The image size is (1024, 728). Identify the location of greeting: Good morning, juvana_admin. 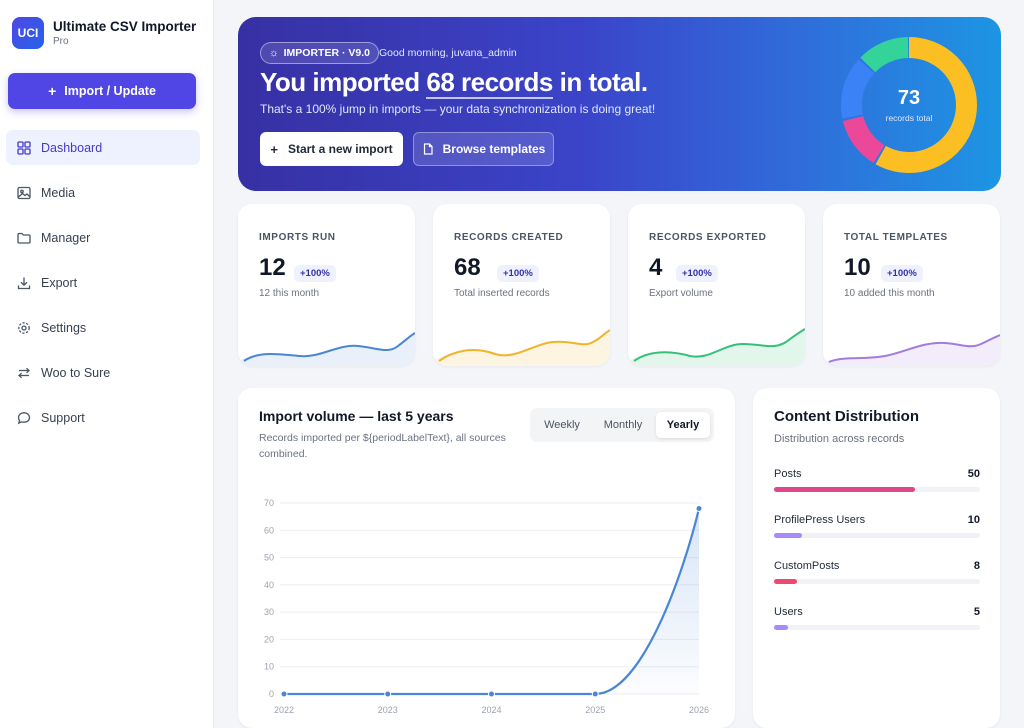
(448, 53).